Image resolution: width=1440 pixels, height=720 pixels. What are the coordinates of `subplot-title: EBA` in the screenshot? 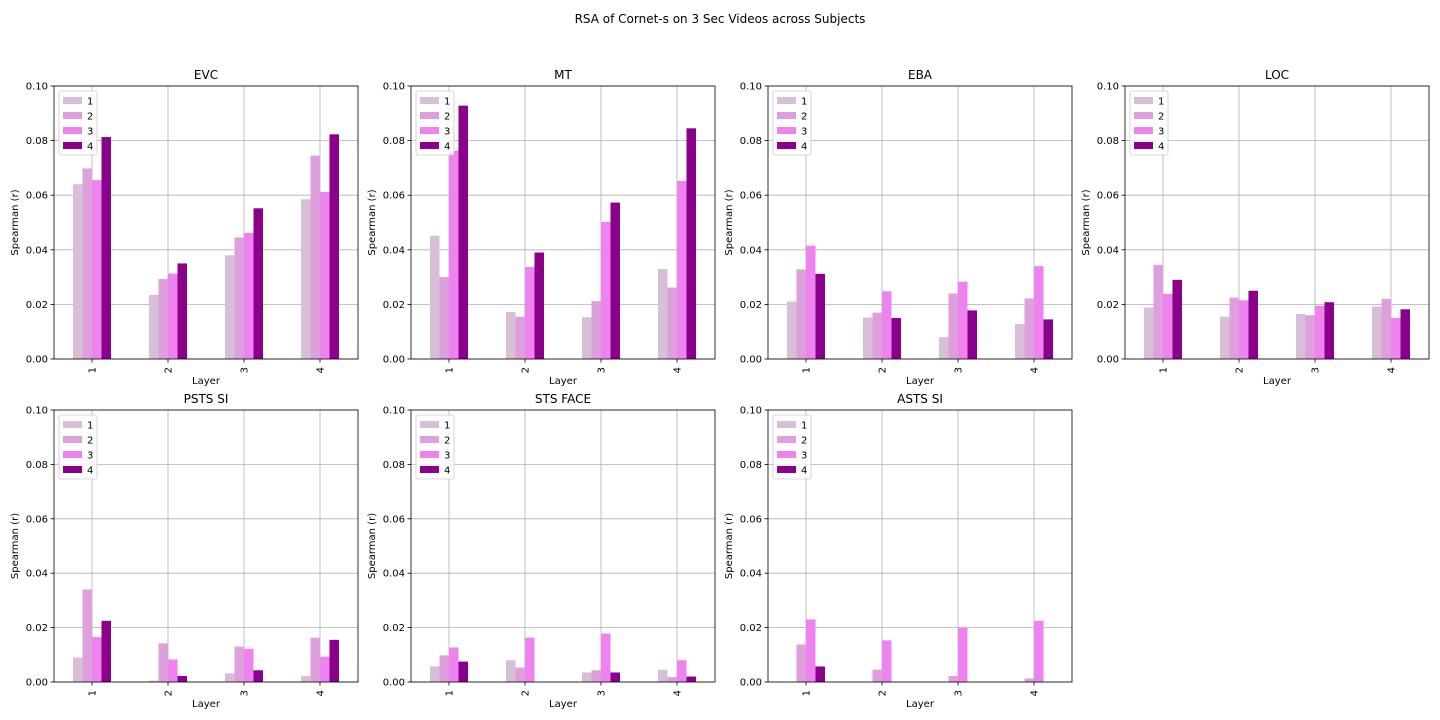 It's located at (920, 75).